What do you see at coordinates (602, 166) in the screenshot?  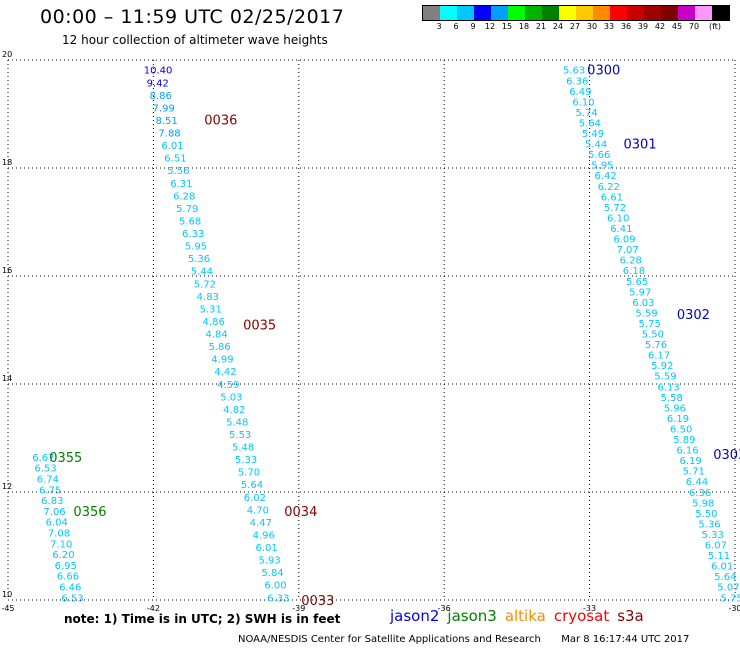 I see `wave-height-label: 5.95` at bounding box center [602, 166].